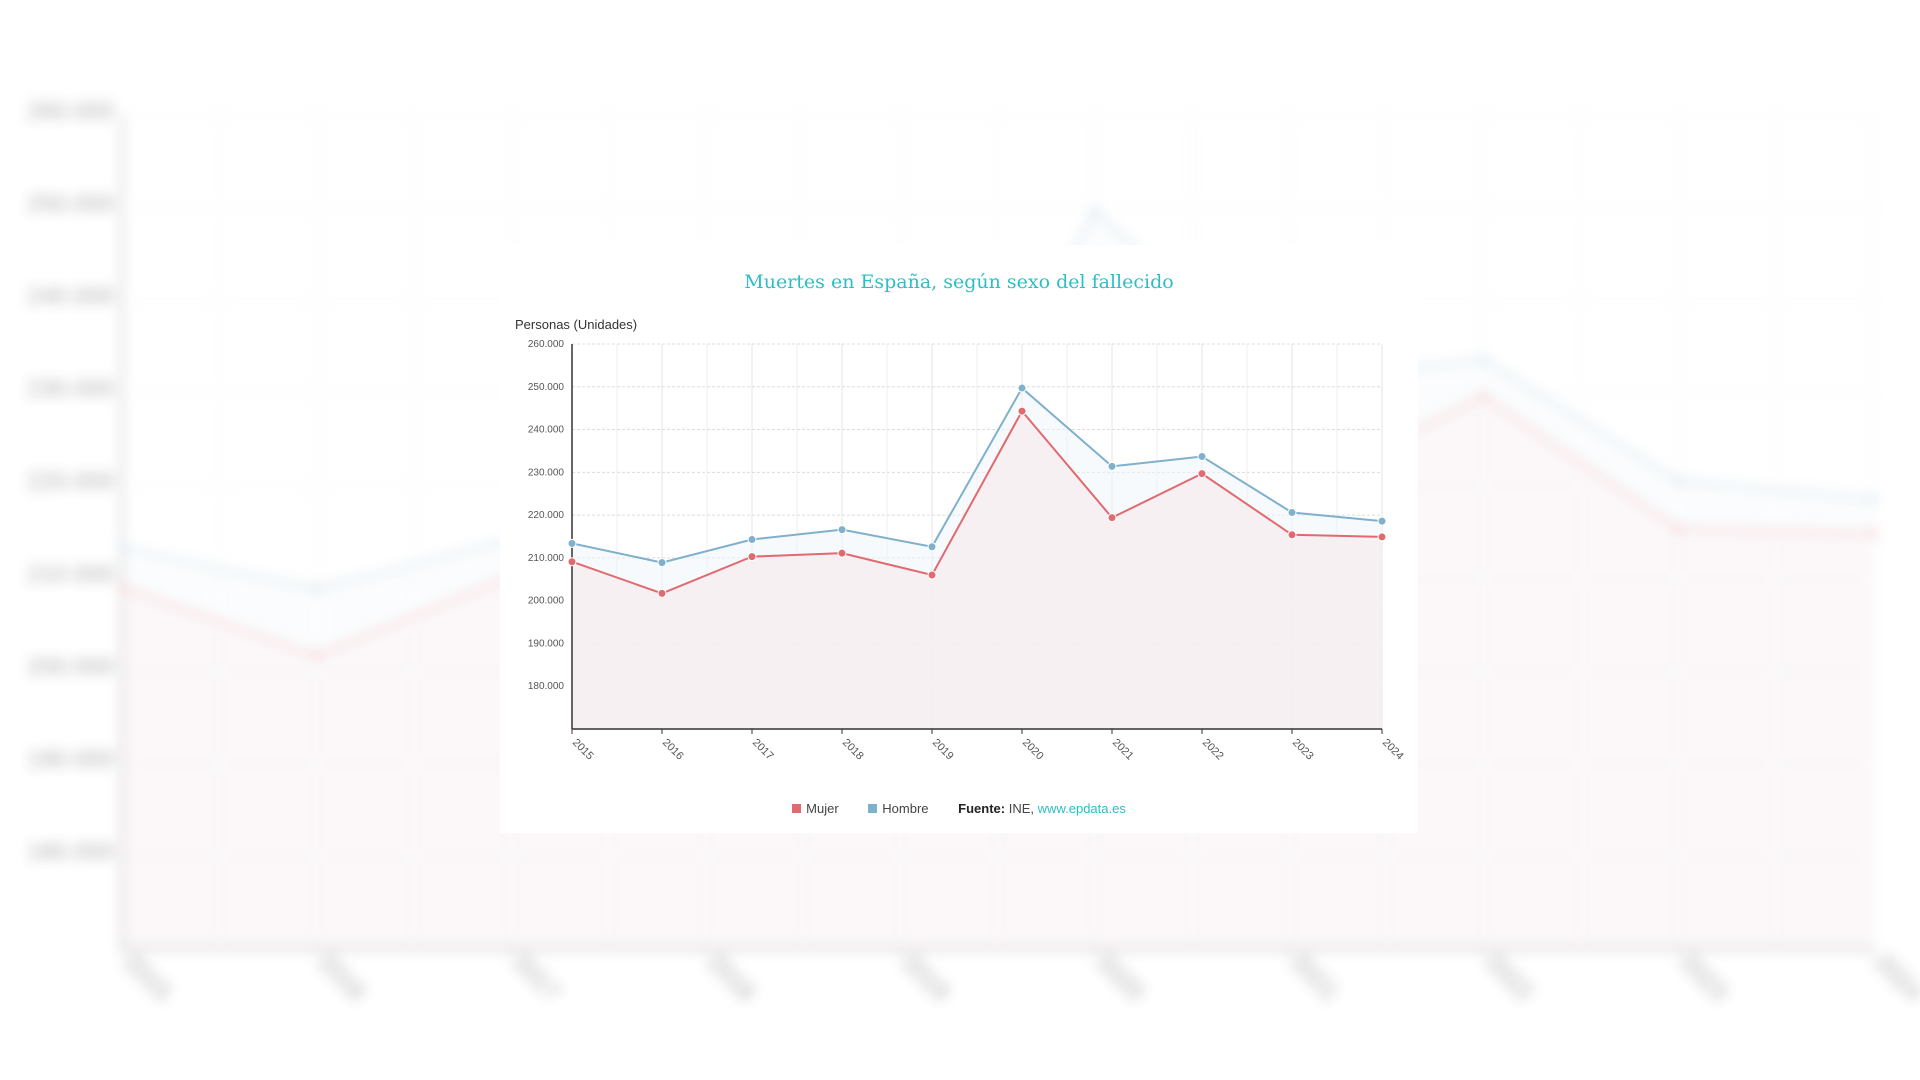 The image size is (1920, 1080). I want to click on legend-item-mujer: Mujer, so click(815, 808).